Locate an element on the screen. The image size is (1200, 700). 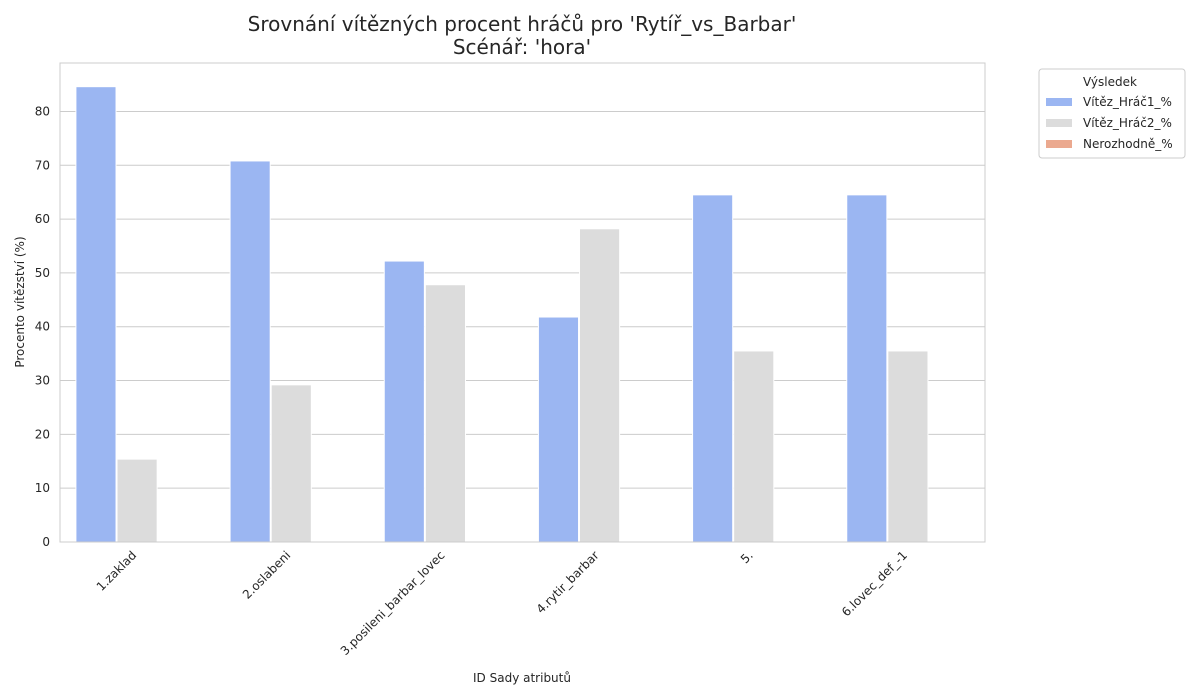
x-tick-label: 4.rytir_barbar is located at coordinates (568, 582).